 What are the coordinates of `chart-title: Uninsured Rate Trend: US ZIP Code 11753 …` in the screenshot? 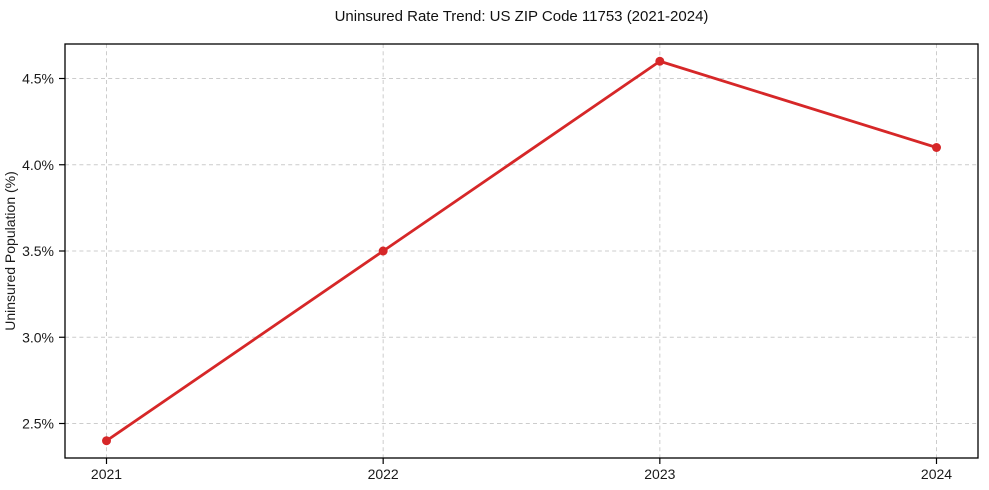 It's located at (521, 16).